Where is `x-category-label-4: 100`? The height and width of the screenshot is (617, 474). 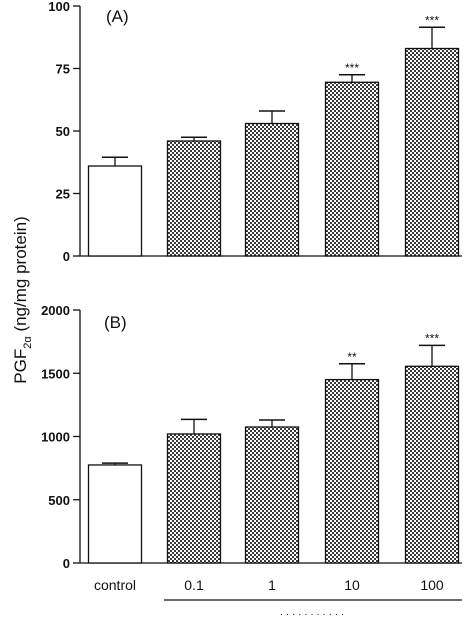 x-category-label-4: 100 is located at coordinates (432, 585).